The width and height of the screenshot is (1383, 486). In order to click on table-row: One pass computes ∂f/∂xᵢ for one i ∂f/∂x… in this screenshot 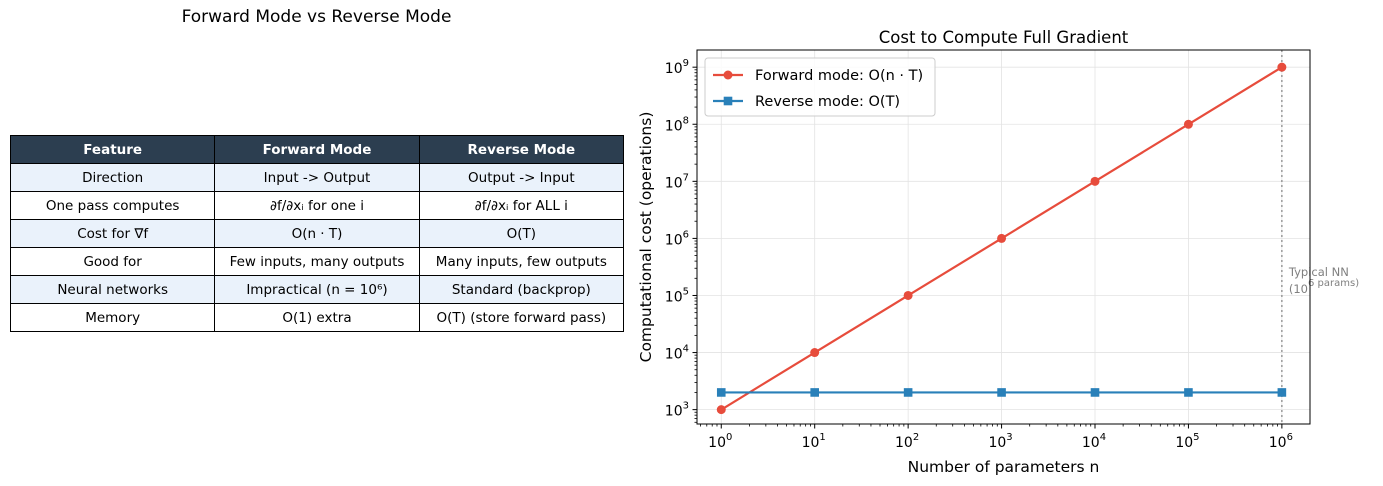, I will do `click(317, 205)`.